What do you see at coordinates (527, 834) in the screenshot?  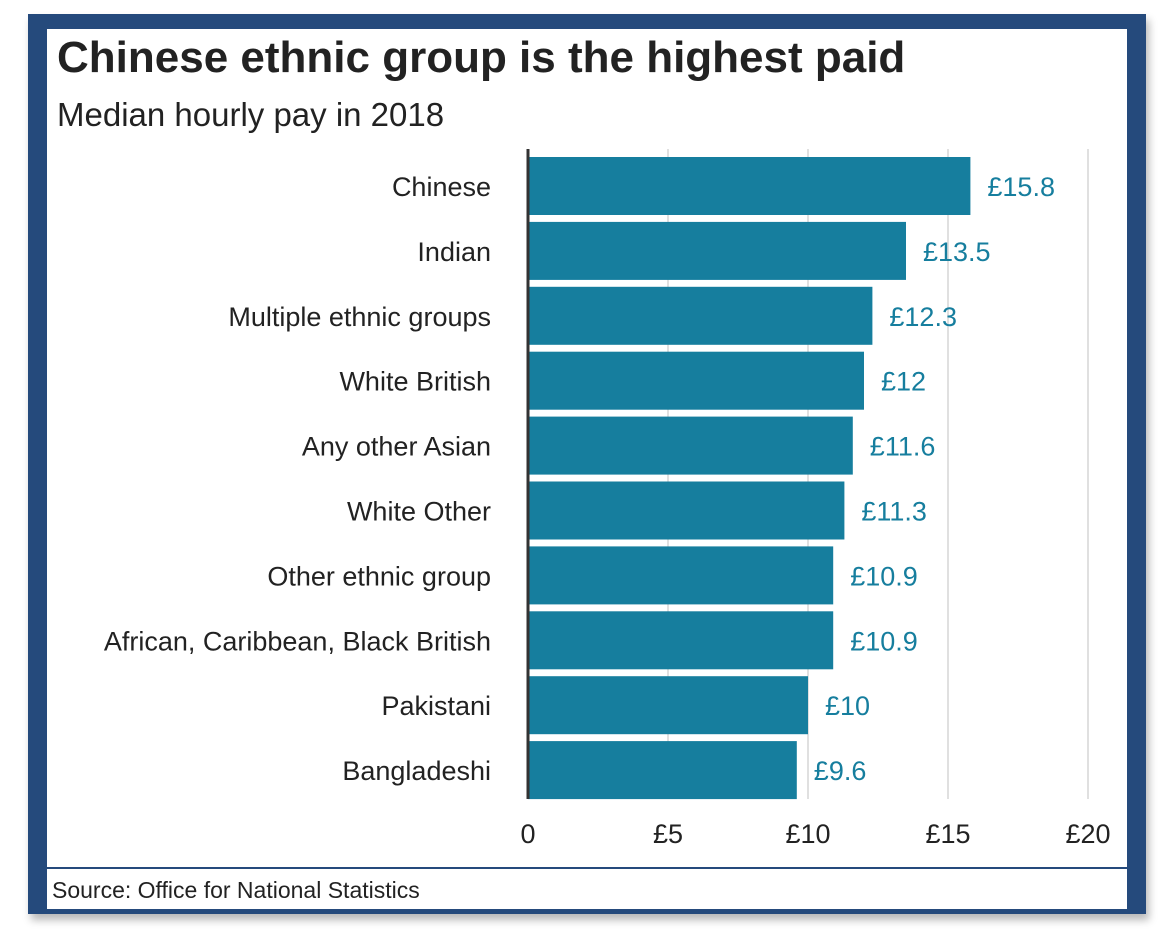 I see `x-tick-label: 0` at bounding box center [527, 834].